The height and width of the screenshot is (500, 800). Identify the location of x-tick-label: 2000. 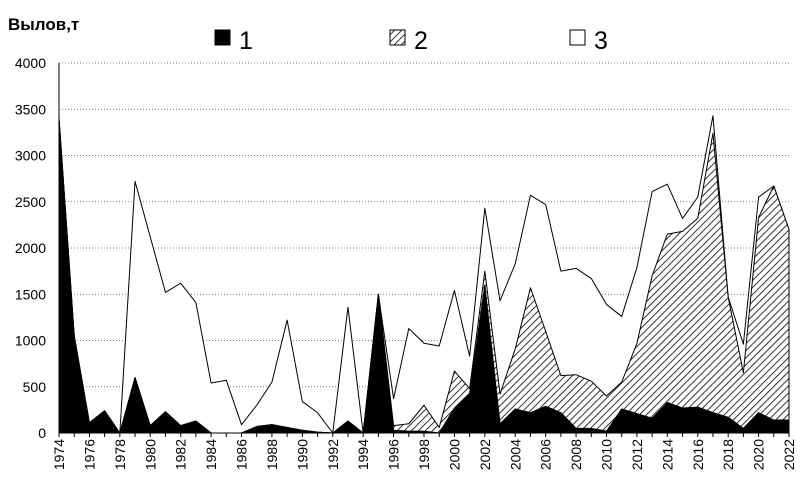
(454, 454).